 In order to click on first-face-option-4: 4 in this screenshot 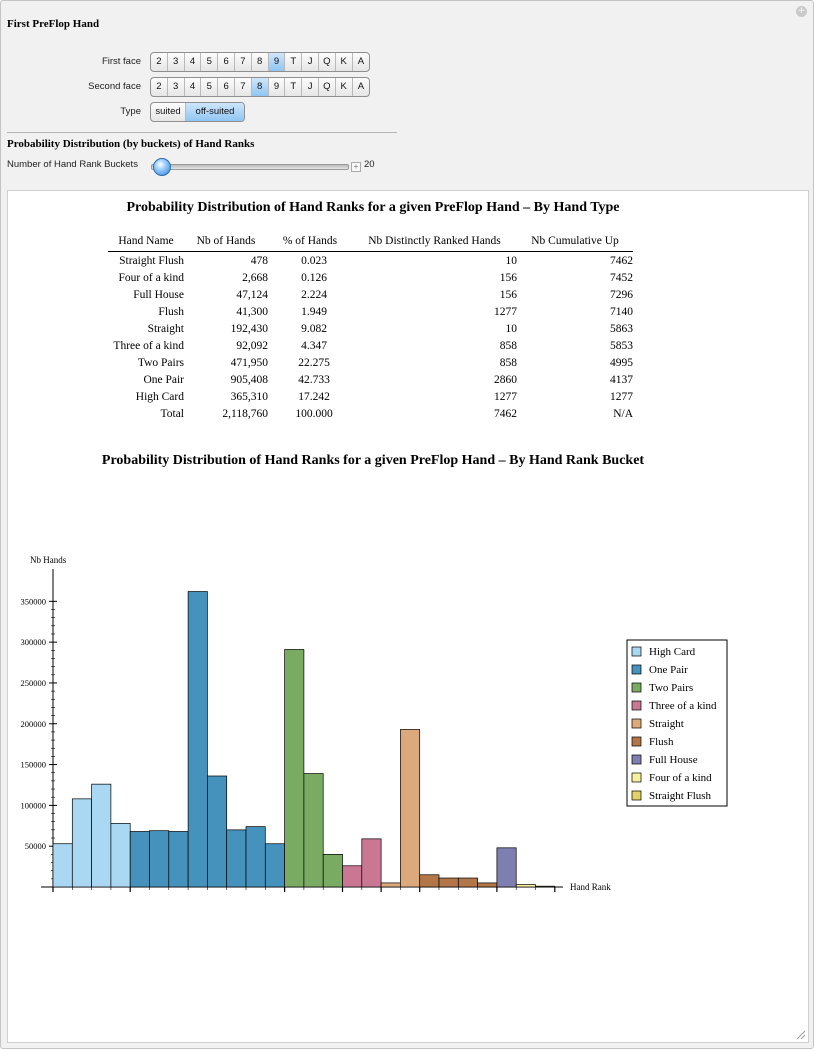, I will do `click(193, 62)`.